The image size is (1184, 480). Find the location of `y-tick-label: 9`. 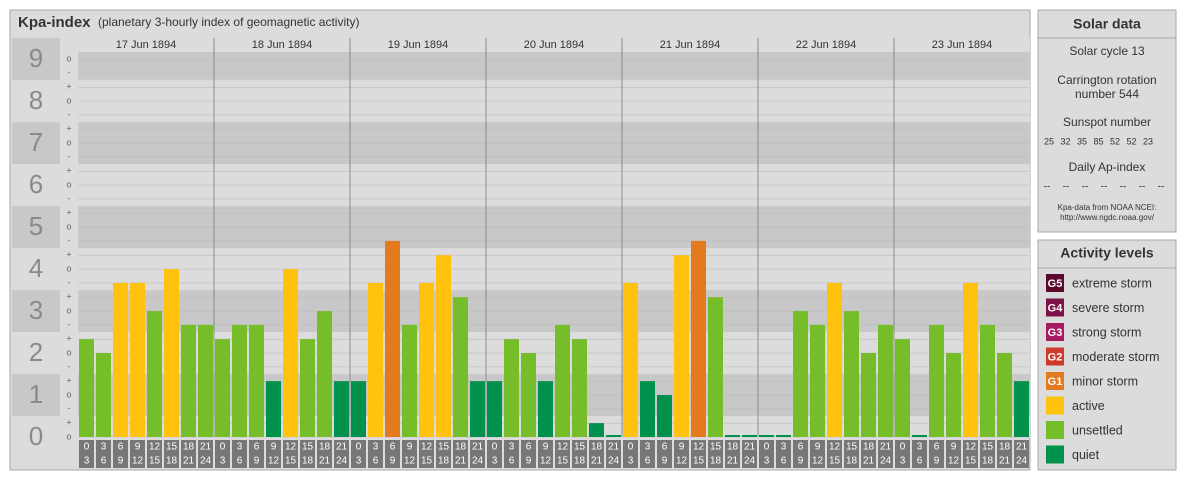

y-tick-label: 9 is located at coordinates (36, 58).